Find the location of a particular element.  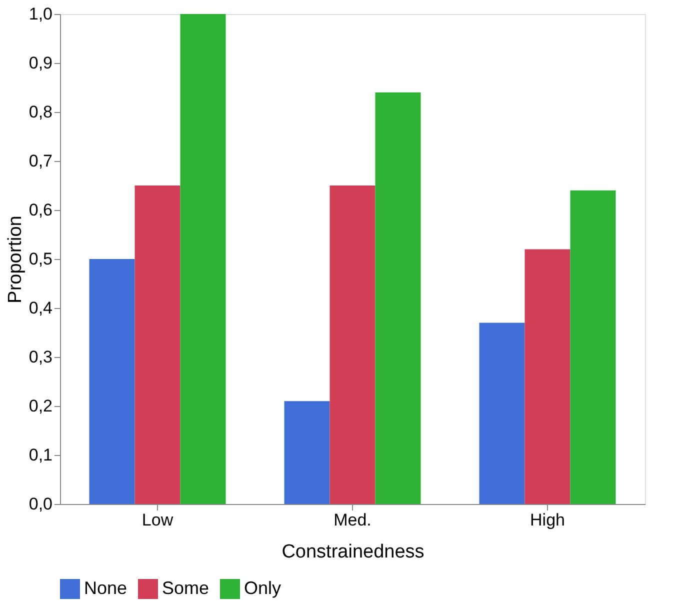

x-tick-label: High is located at coordinates (547, 520).